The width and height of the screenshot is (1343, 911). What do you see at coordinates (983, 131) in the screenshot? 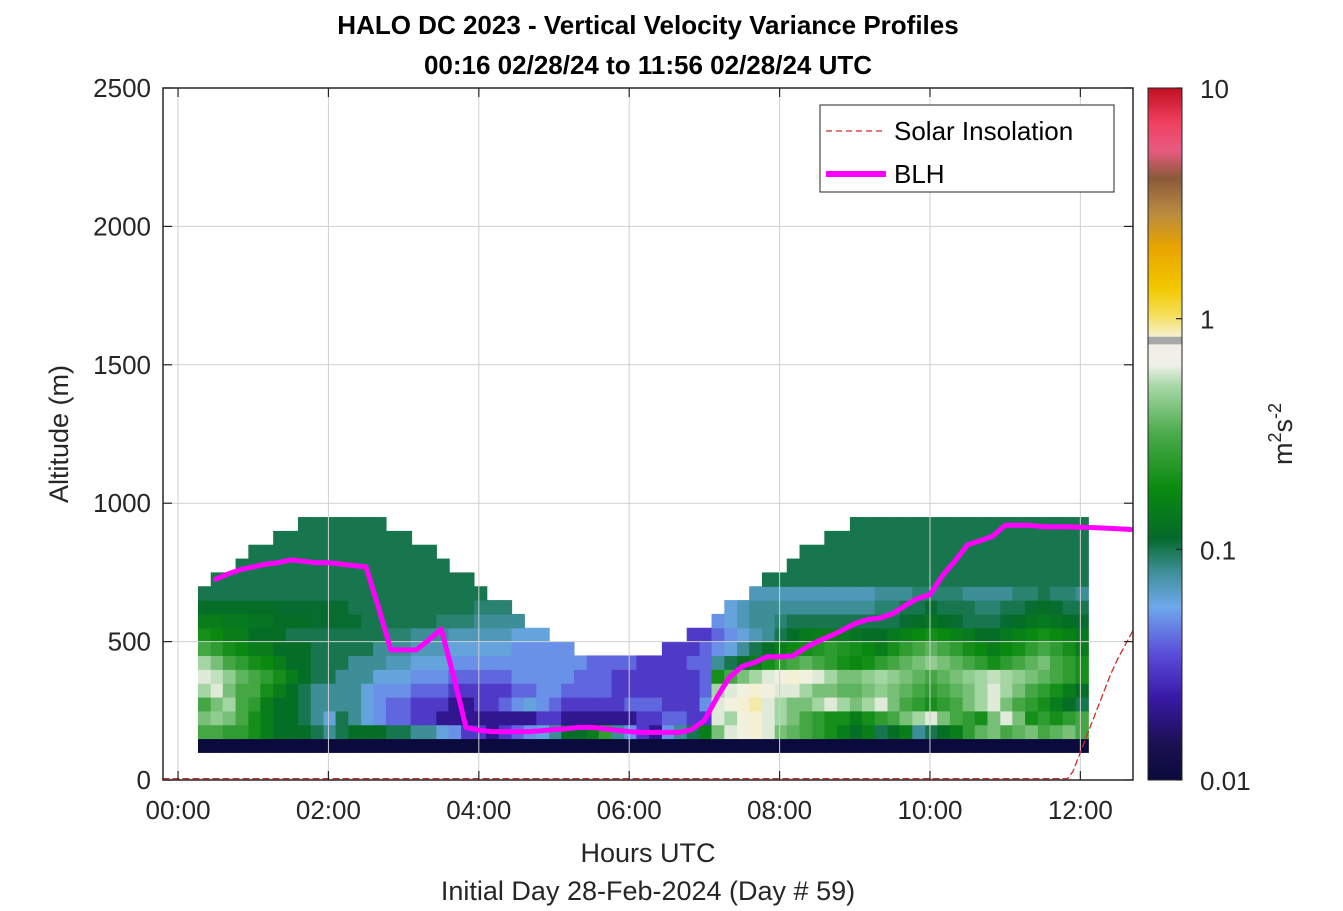
I see `legend-solar-label: Solar Insolation` at bounding box center [983, 131].